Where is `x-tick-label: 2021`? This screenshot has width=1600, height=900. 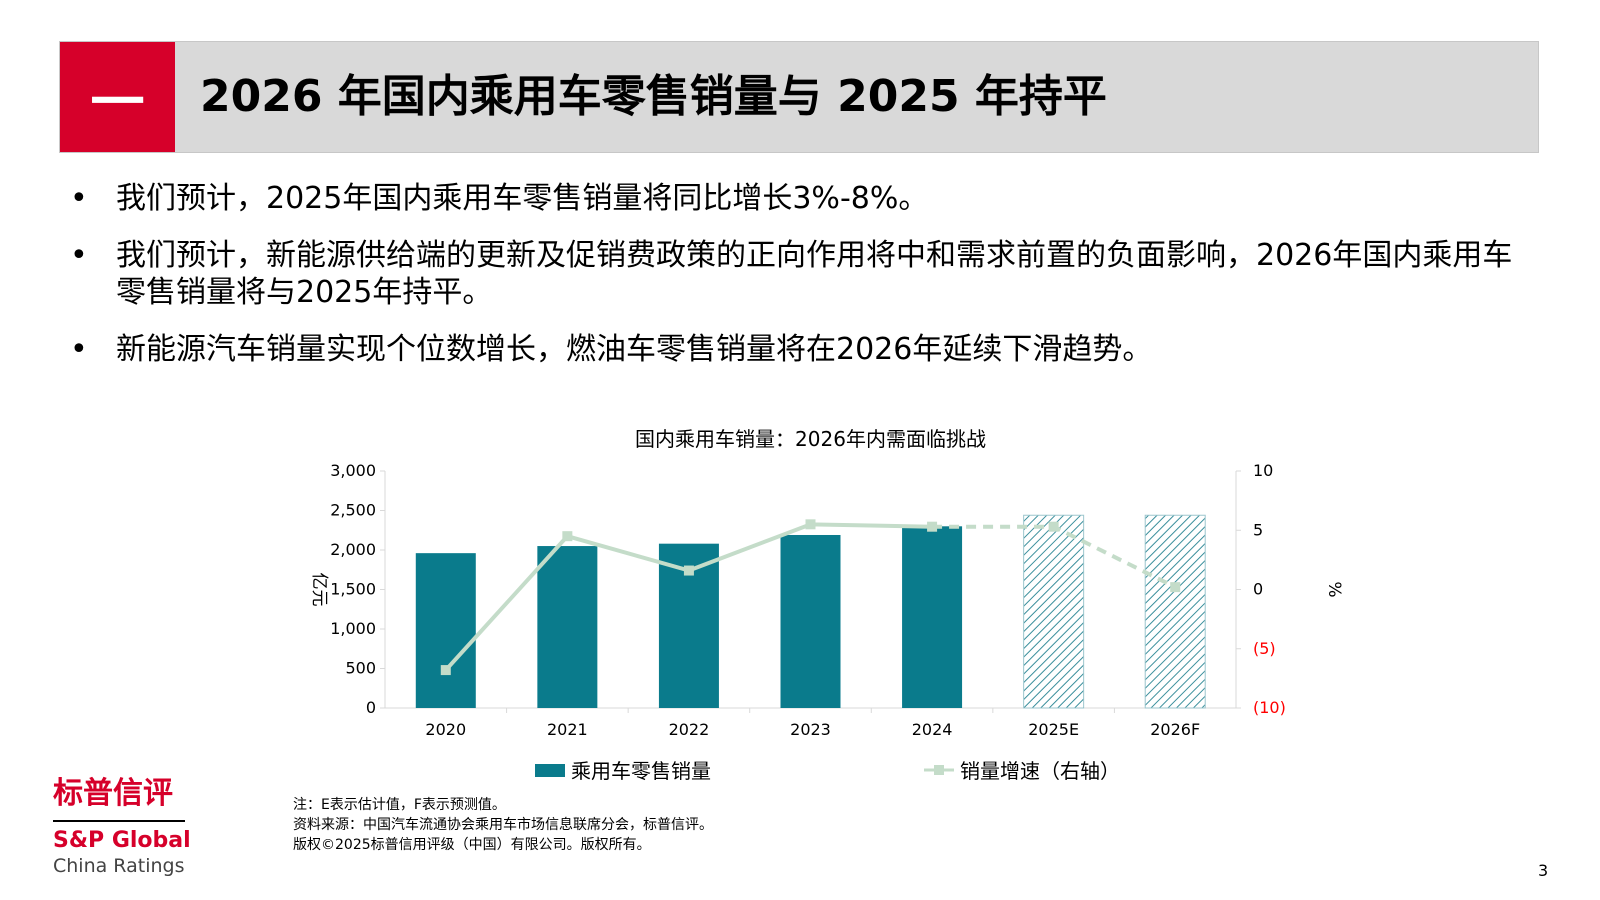 x-tick-label: 2021 is located at coordinates (567, 729).